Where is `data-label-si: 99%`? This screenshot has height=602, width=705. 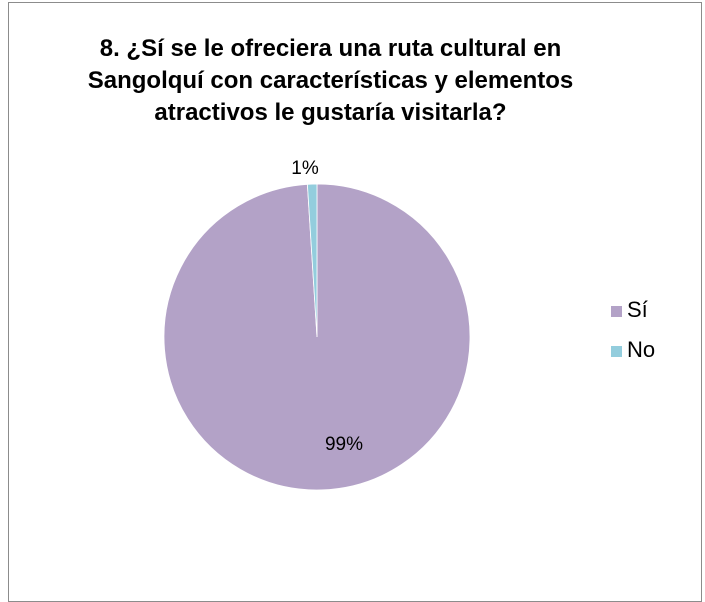
data-label-si: 99% is located at coordinates (344, 444).